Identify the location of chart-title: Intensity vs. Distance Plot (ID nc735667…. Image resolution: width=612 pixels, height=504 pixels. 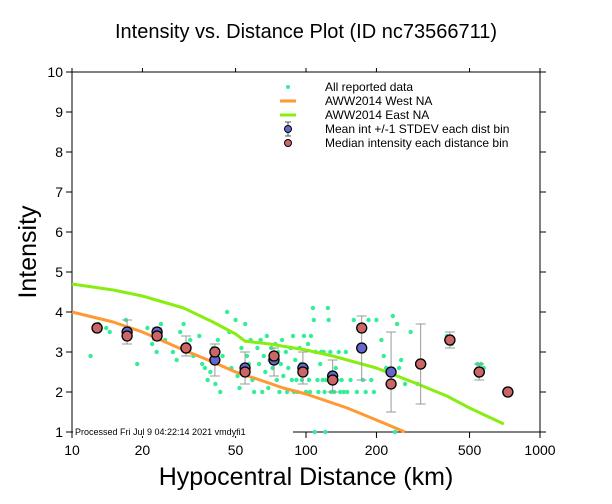
(306, 32).